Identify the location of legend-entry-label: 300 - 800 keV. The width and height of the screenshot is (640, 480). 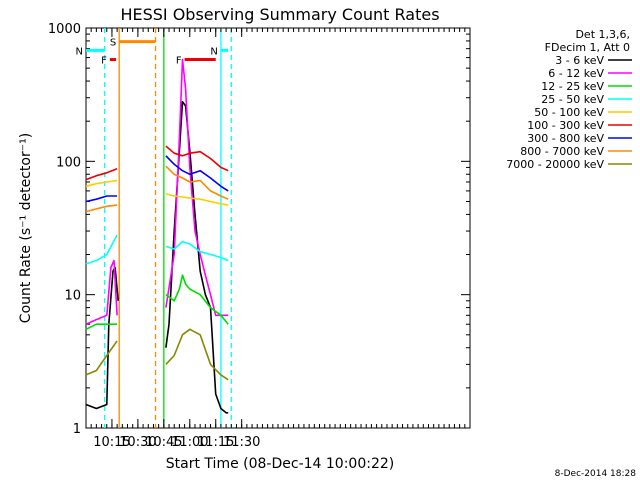
(565, 138).